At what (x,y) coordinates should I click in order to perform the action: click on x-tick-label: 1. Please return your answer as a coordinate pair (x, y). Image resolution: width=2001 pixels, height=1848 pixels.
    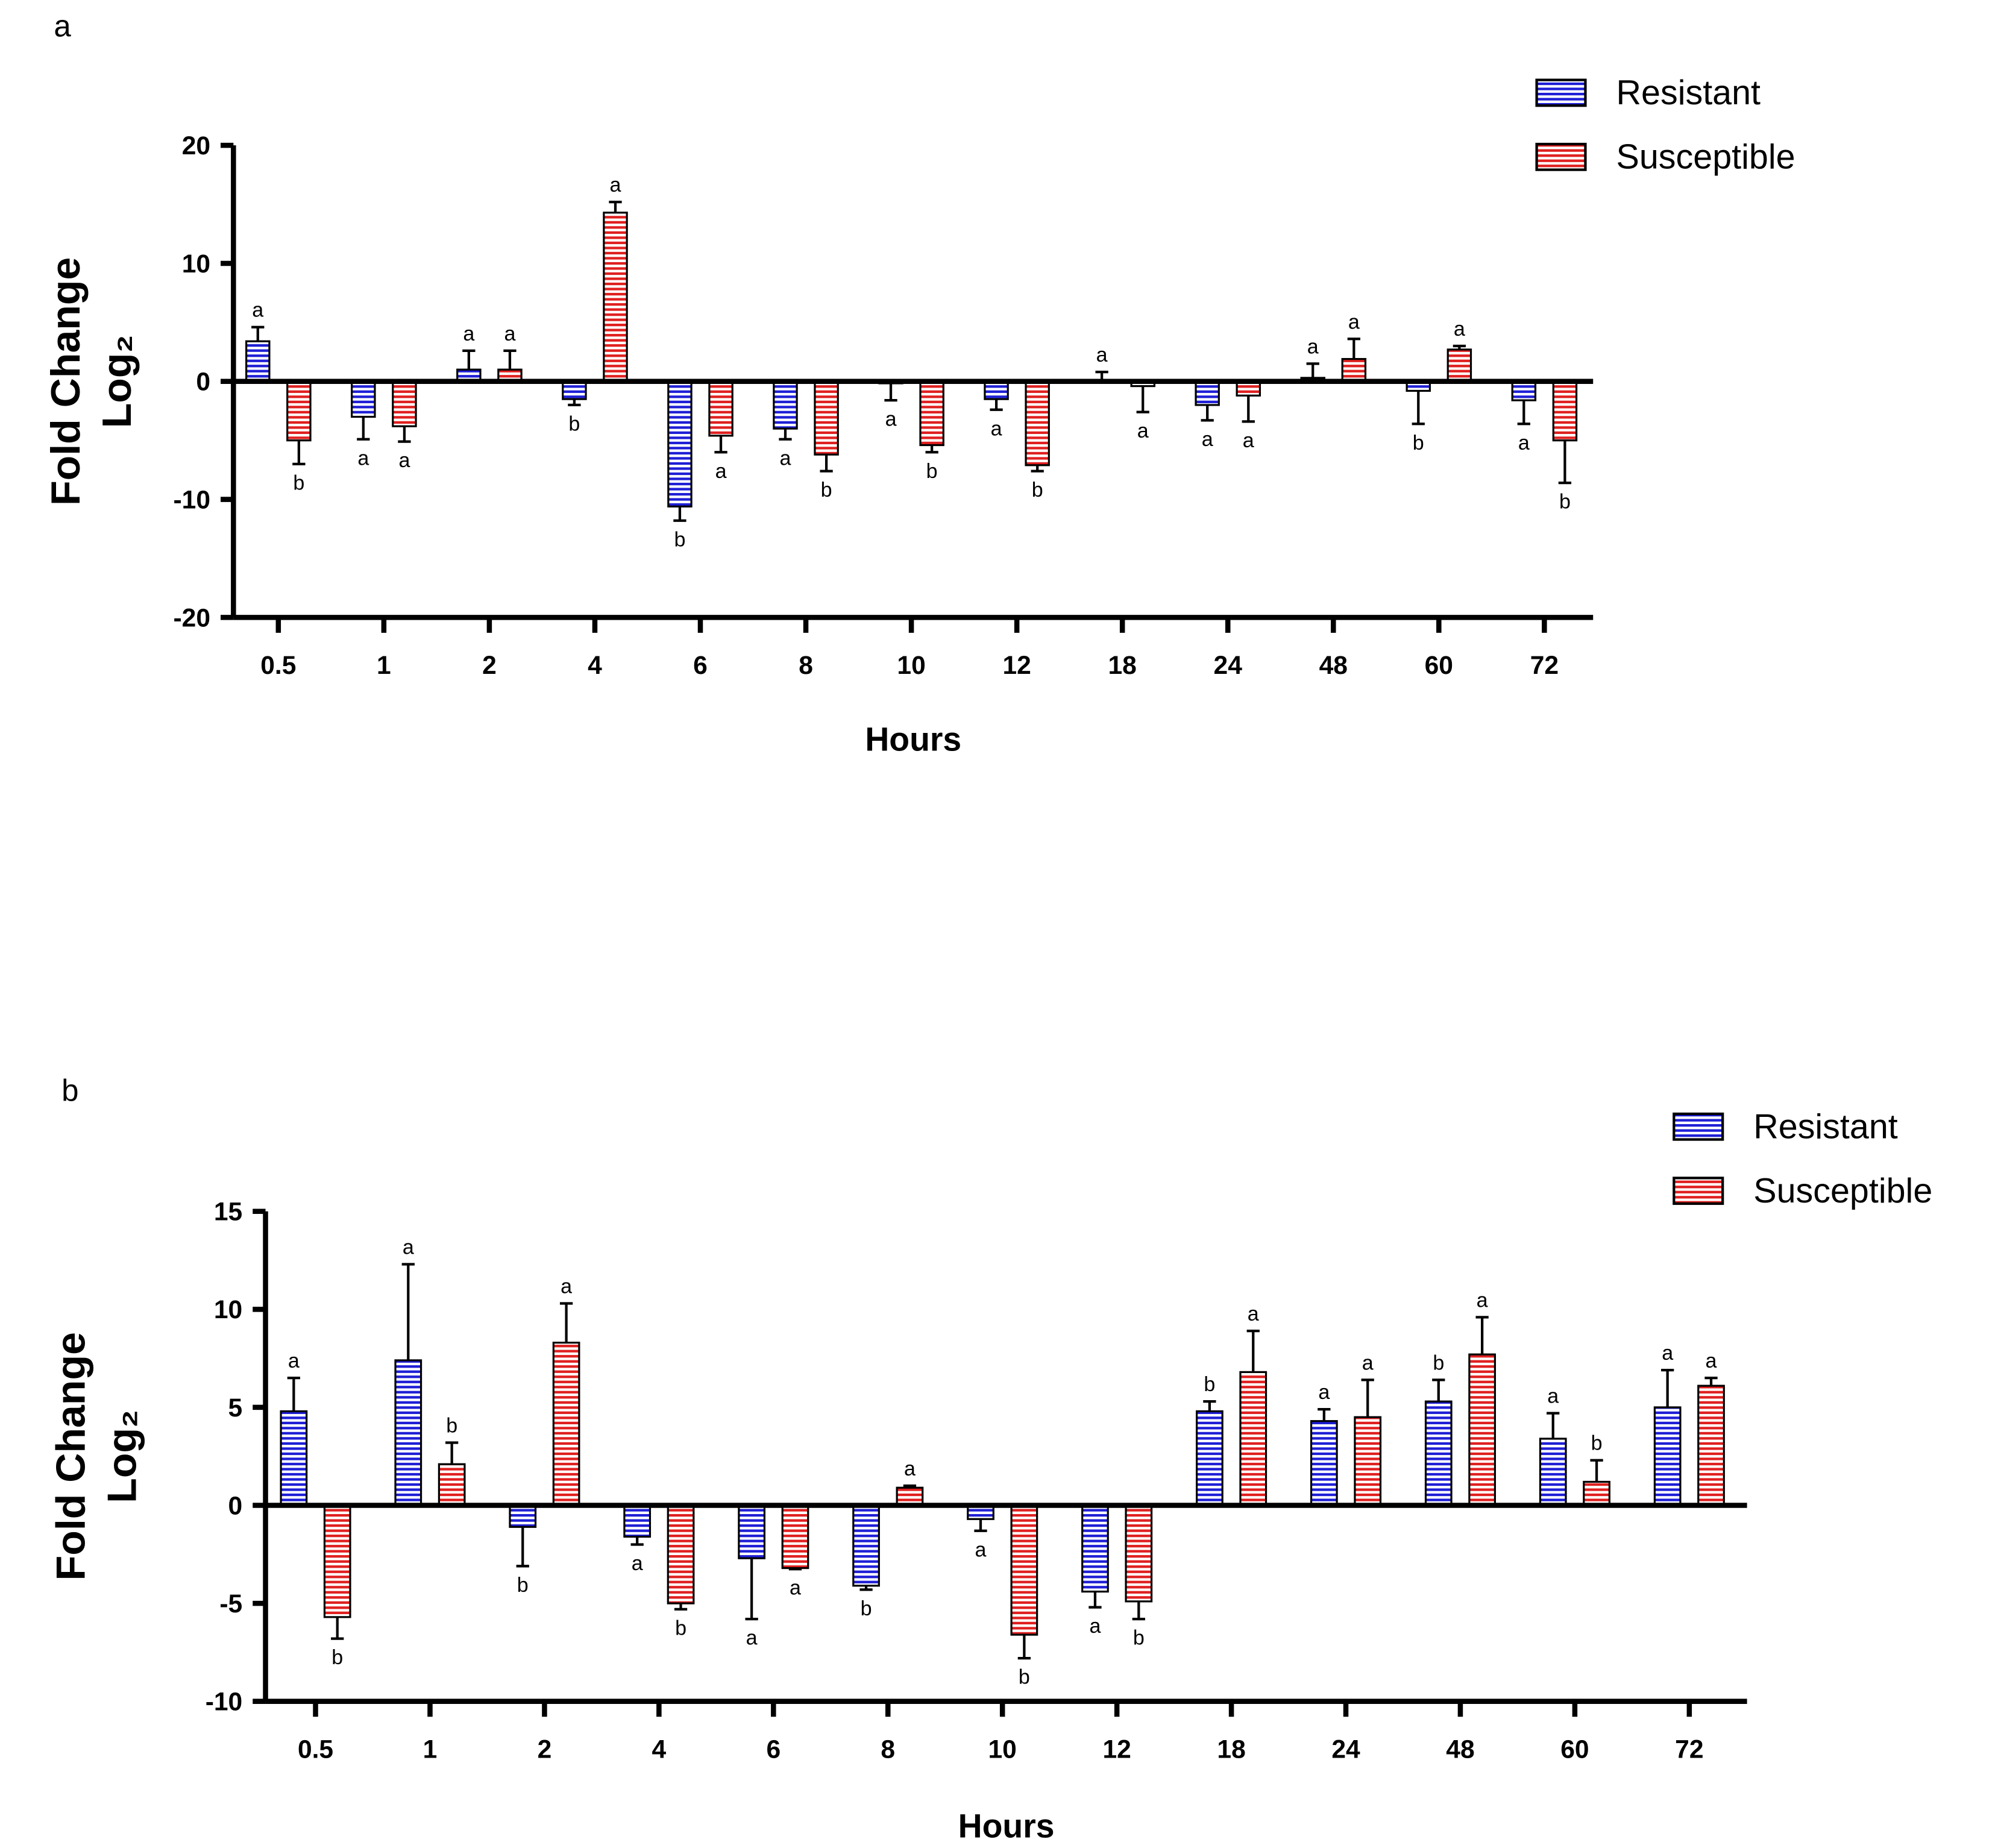
    Looking at the image, I should click on (384, 665).